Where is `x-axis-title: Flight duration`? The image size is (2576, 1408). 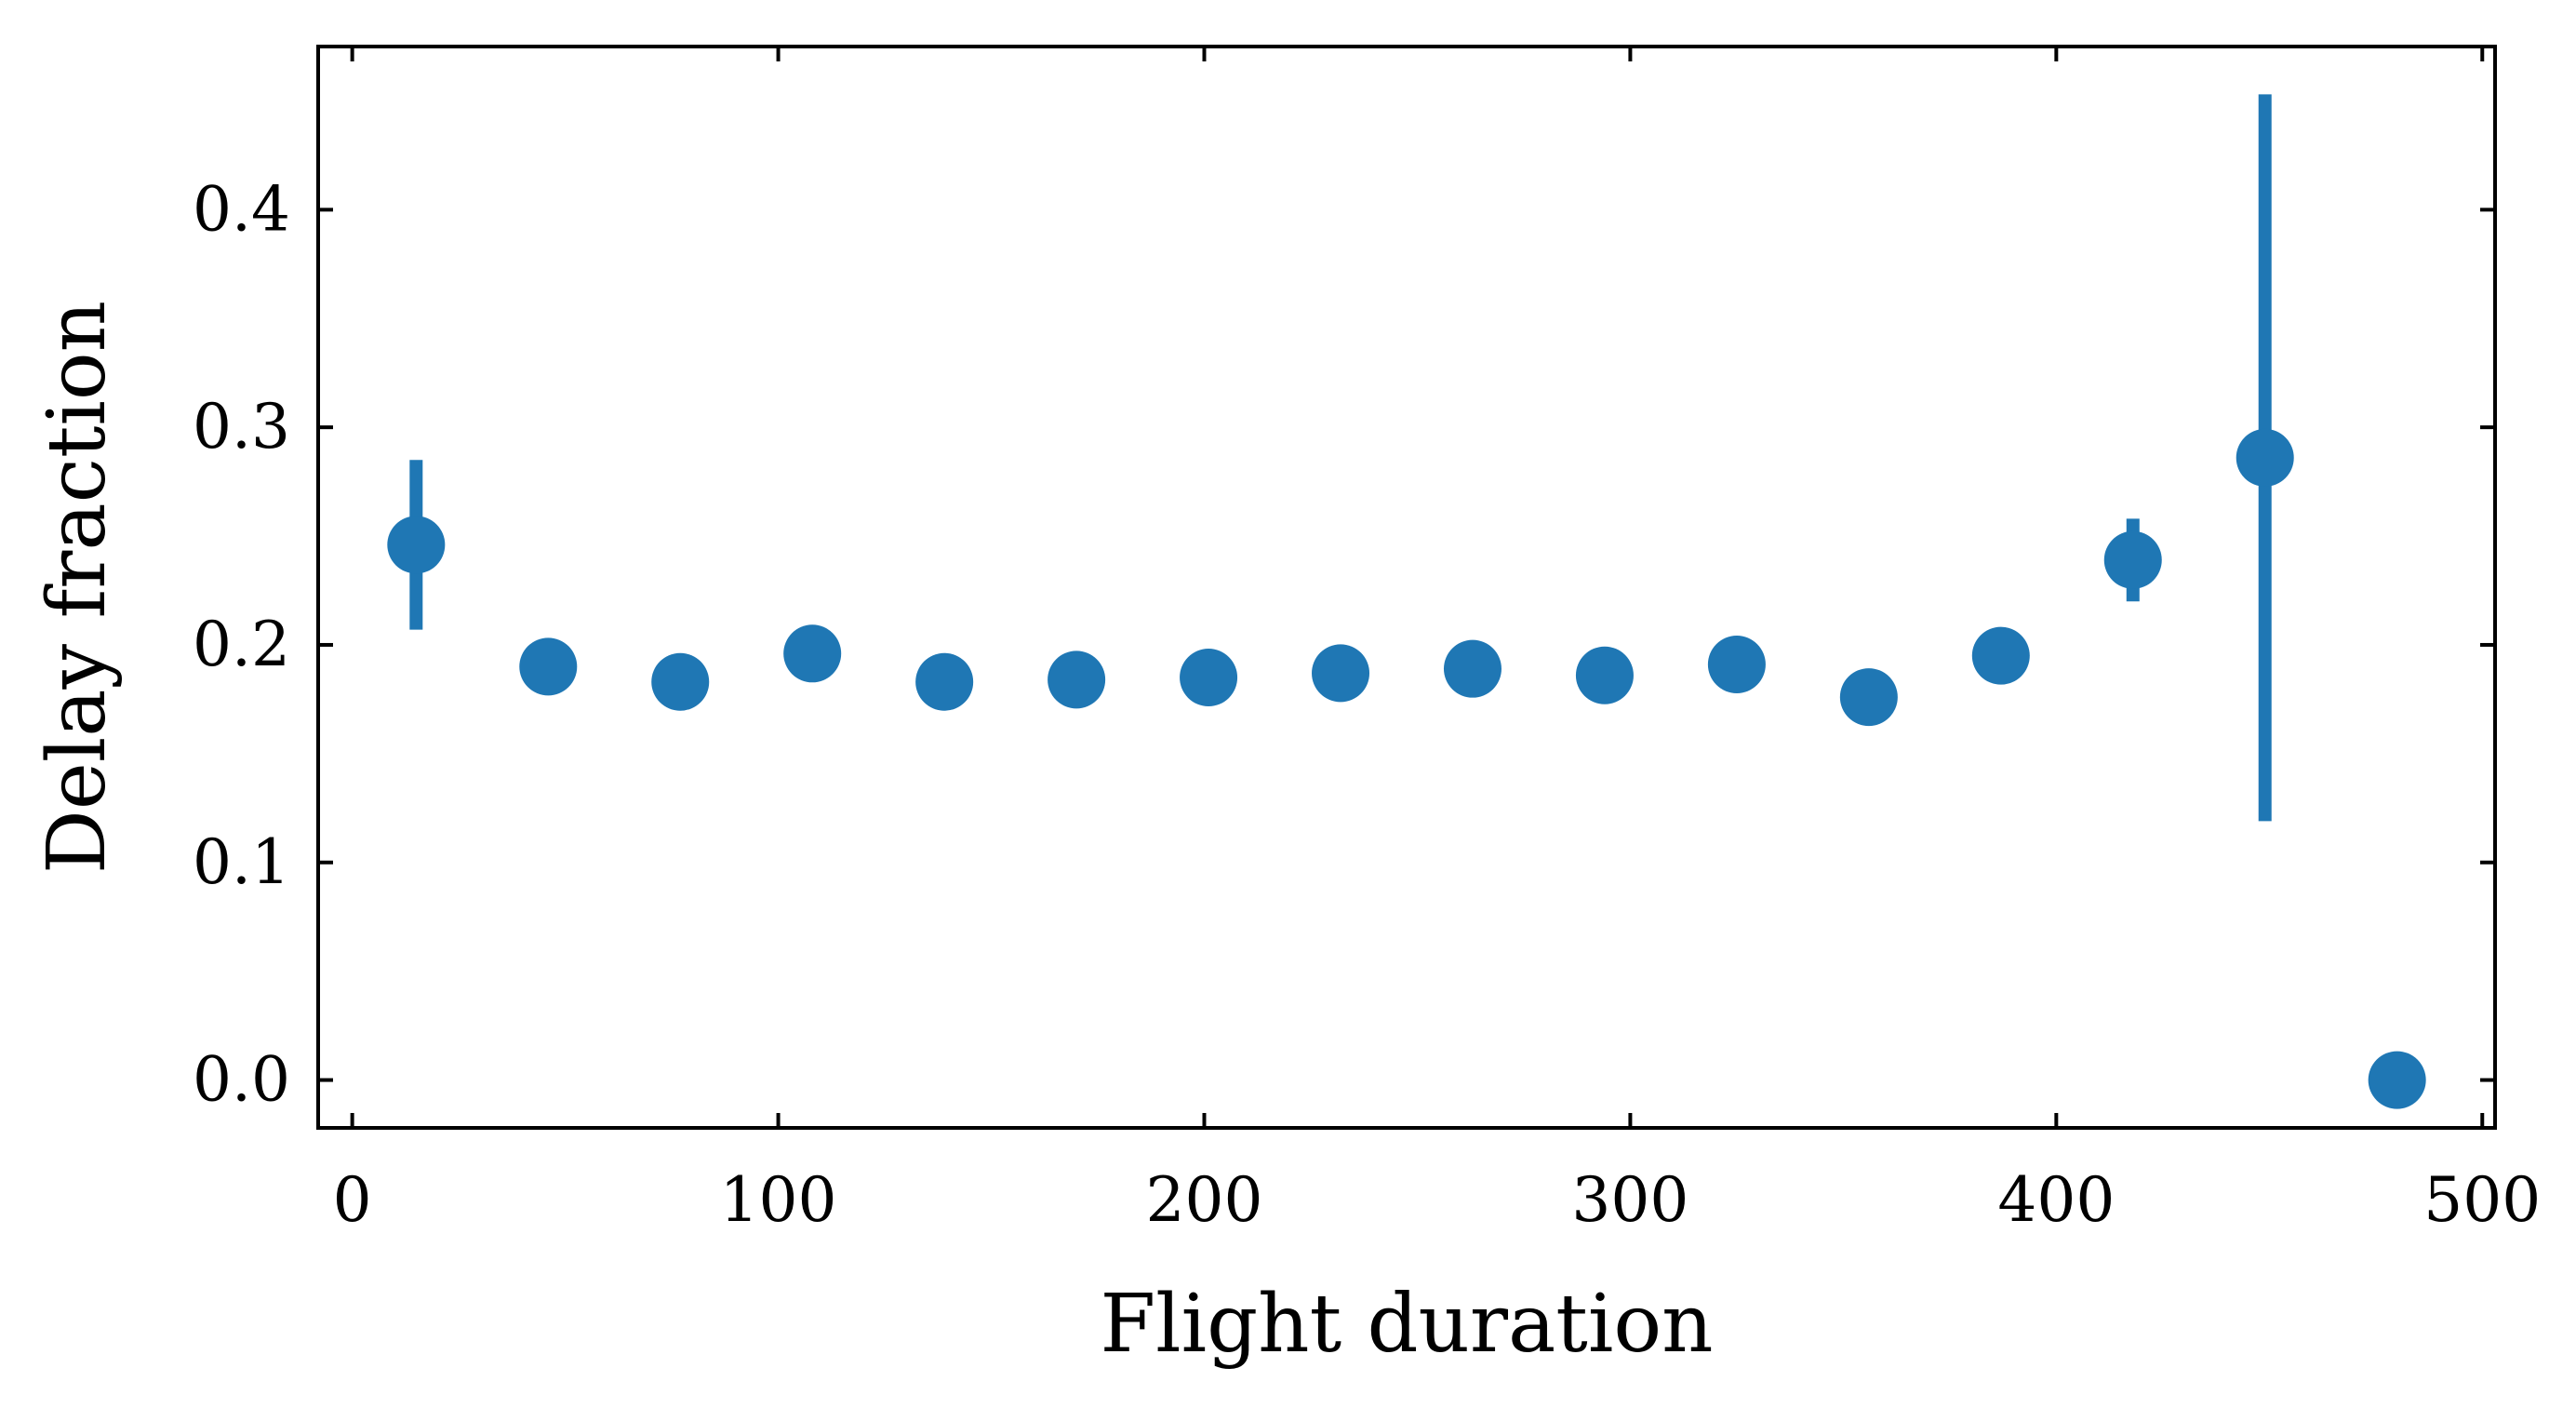
x-axis-title: Flight duration is located at coordinates (1406, 1324).